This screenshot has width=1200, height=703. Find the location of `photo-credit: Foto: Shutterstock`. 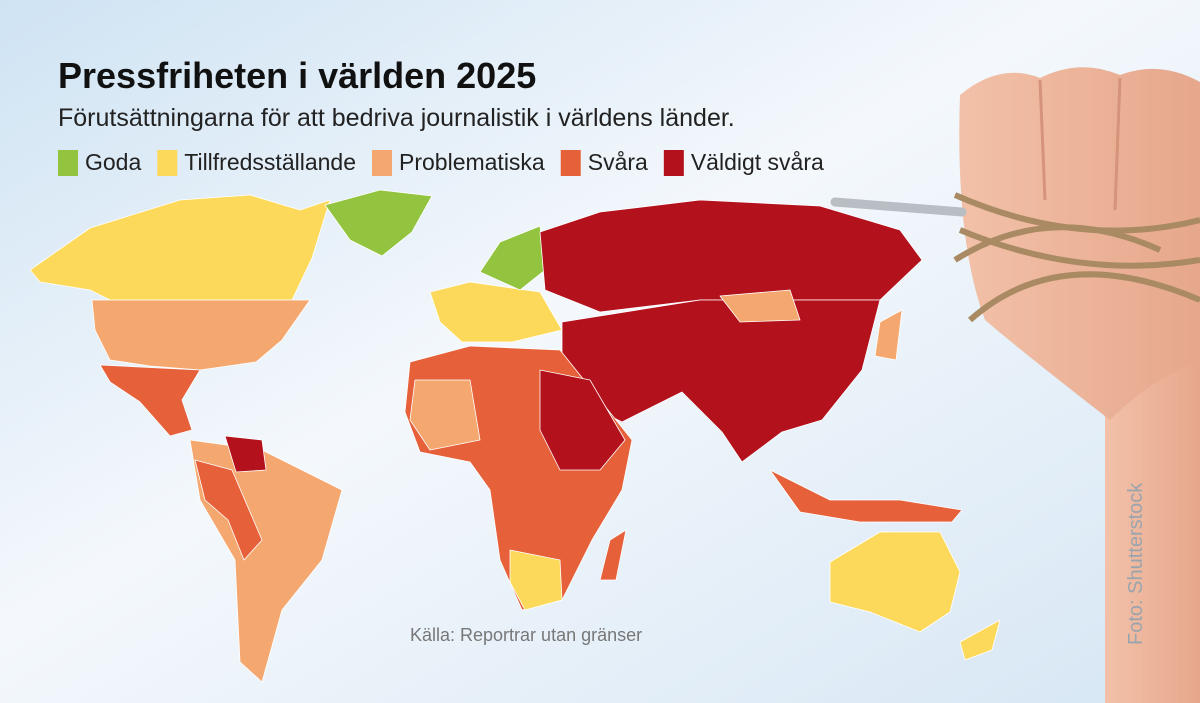

photo-credit: Foto: Shutterstock is located at coordinates (1136, 563).